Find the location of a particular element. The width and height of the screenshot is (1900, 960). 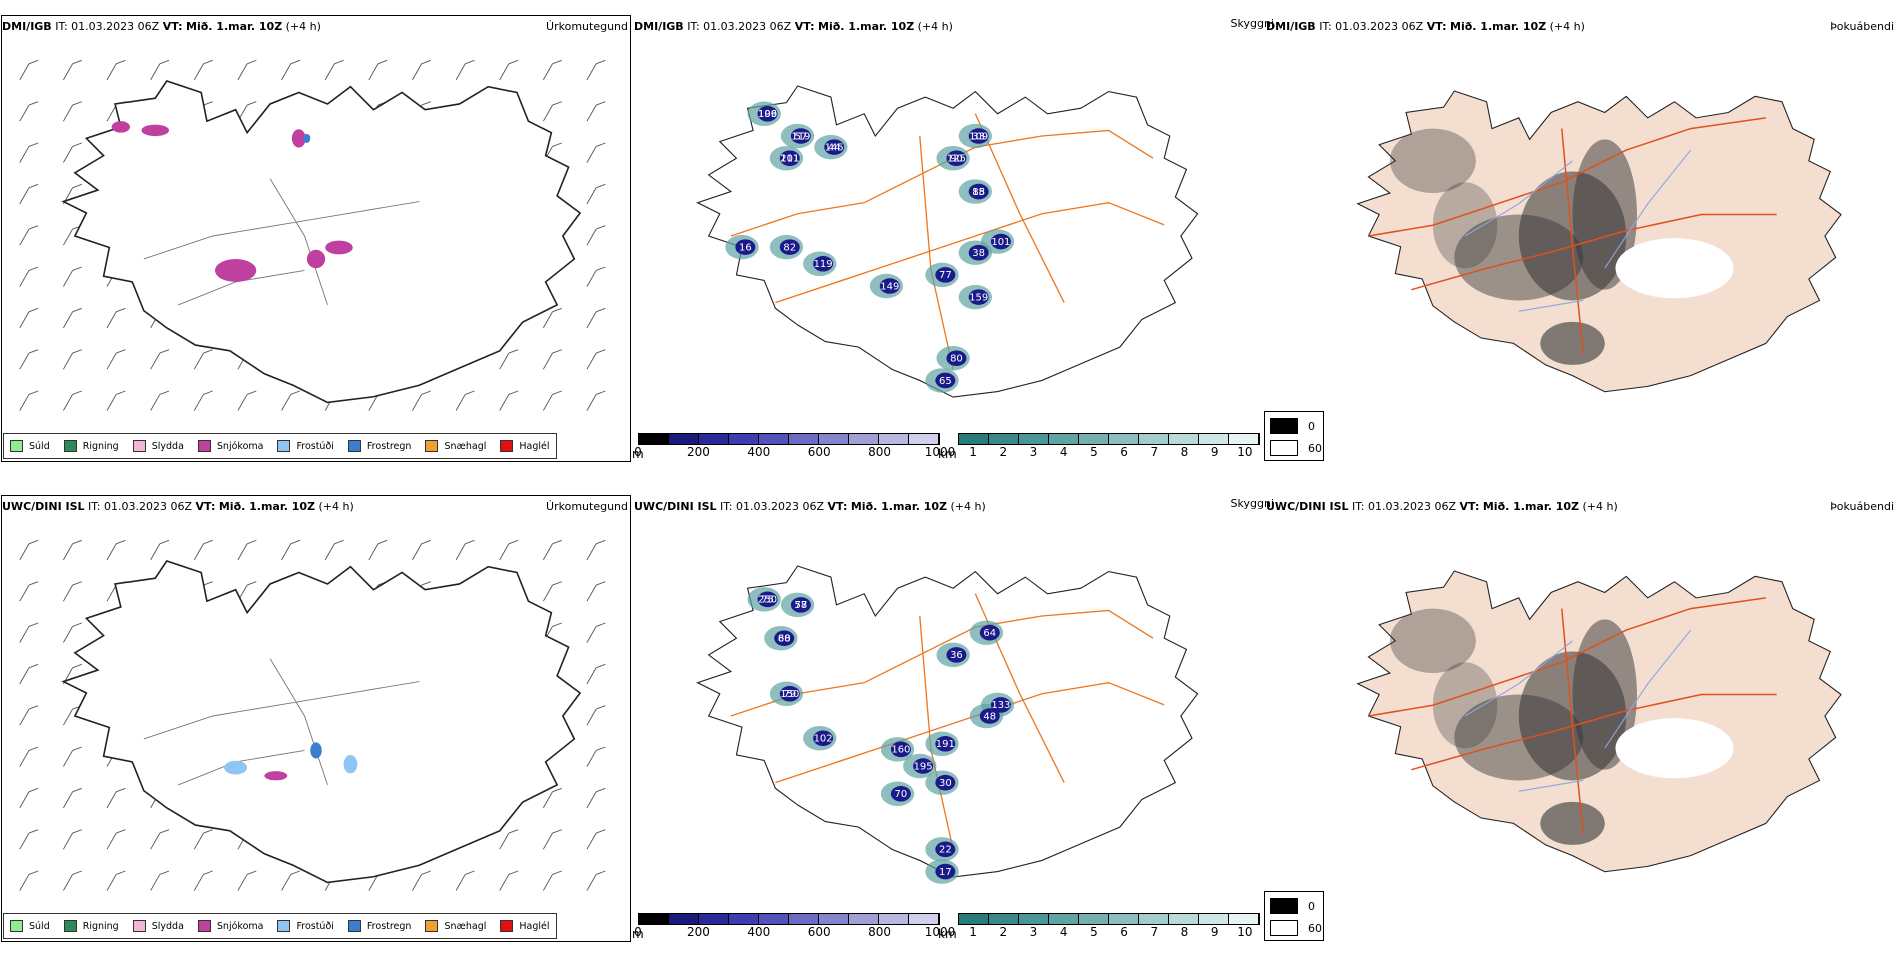

scale-tick-label: 10 is located at coordinates (1245, 452).